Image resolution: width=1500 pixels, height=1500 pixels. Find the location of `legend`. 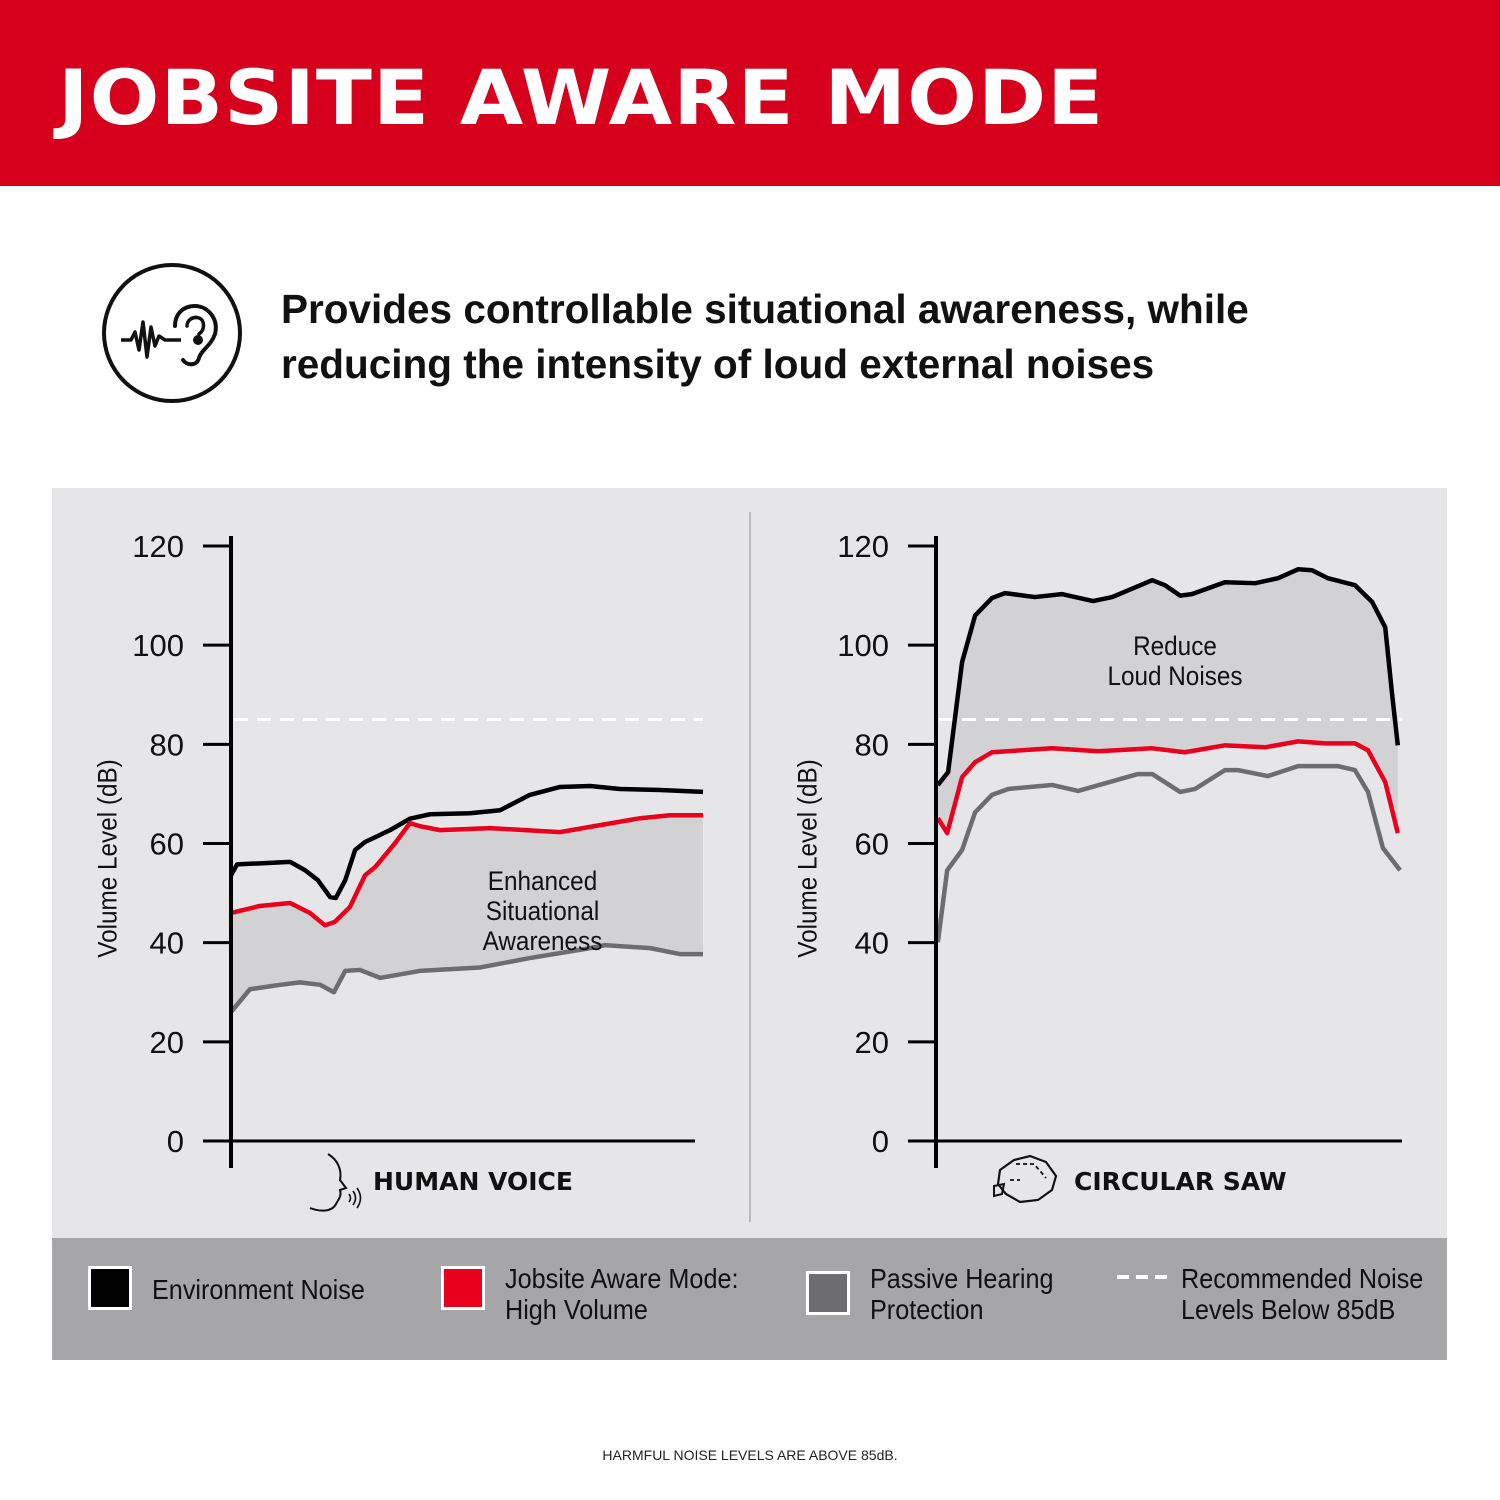

legend is located at coordinates (749, 1299).